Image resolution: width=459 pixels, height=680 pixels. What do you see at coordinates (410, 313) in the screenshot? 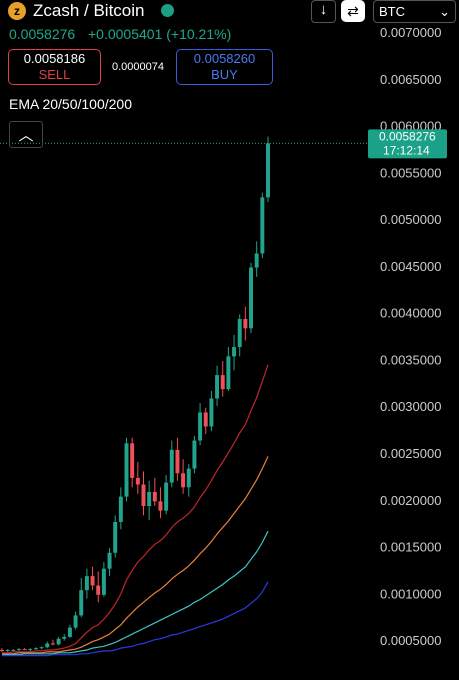
I see `y-tick-label: 0.0040000` at bounding box center [410, 313].